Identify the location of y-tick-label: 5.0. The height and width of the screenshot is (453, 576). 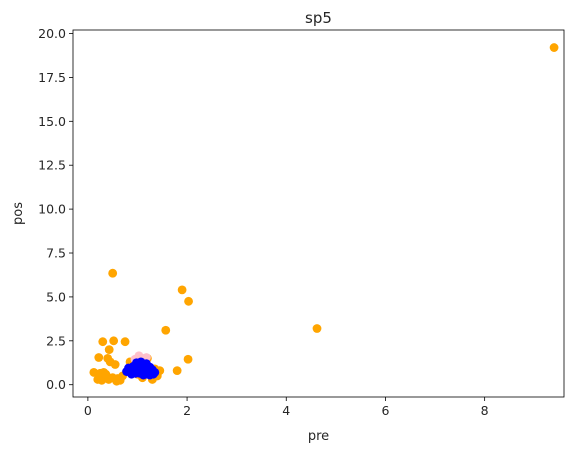
(56, 296).